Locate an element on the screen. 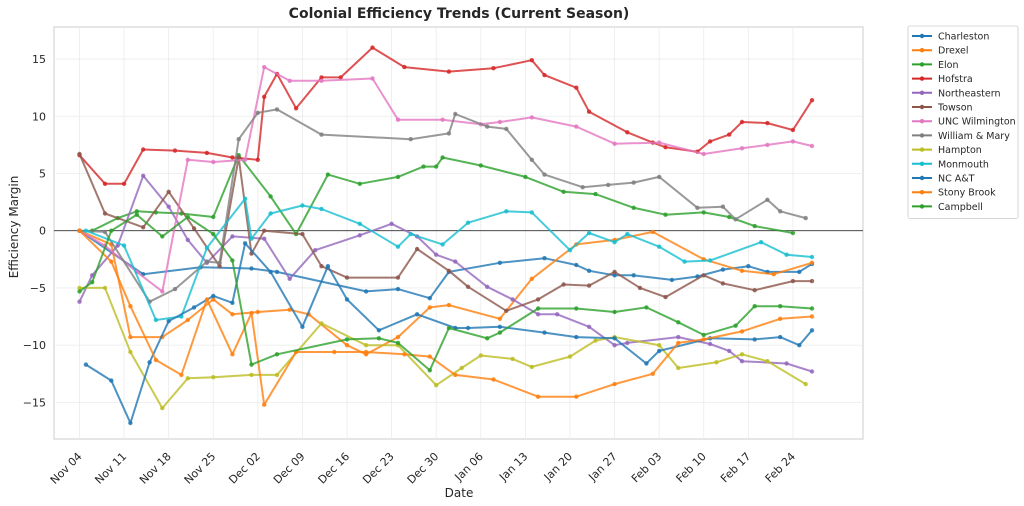 The height and width of the screenshot is (506, 1024). legend-label: Drexel is located at coordinates (953, 51).